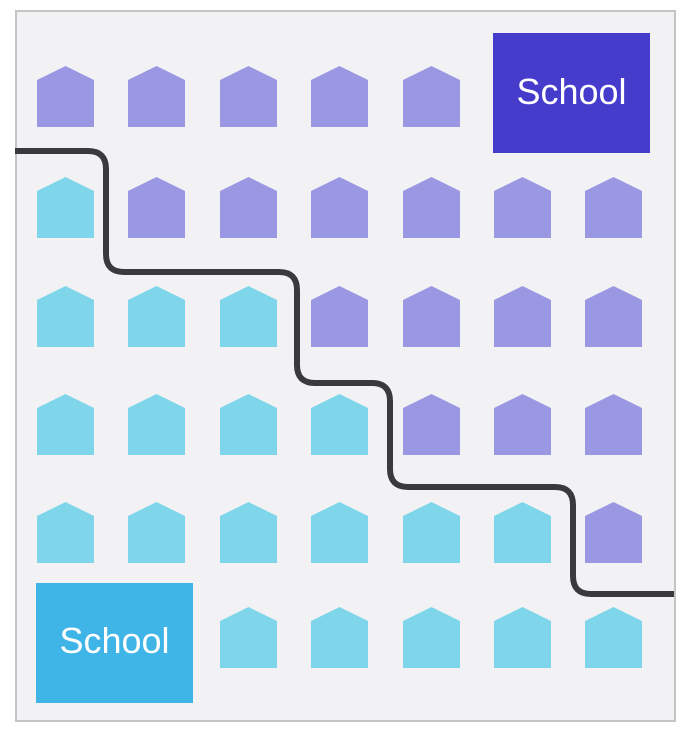  I want to click on school-b-label: School, so click(114, 640).